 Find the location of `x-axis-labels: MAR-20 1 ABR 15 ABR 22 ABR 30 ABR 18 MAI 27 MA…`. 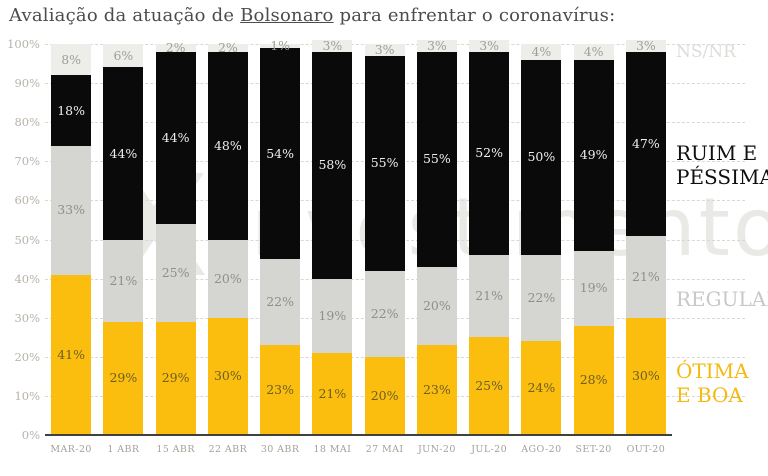

x-axis-labels: MAR-20 1 ABR 15 ABR 22 ABR 30 ABR 18 MAI 27 MA… is located at coordinates (358, 452).